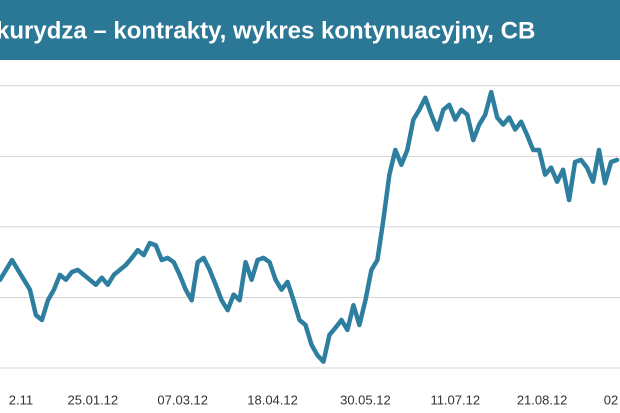  I want to click on x-tick-label: 02, so click(611, 399).